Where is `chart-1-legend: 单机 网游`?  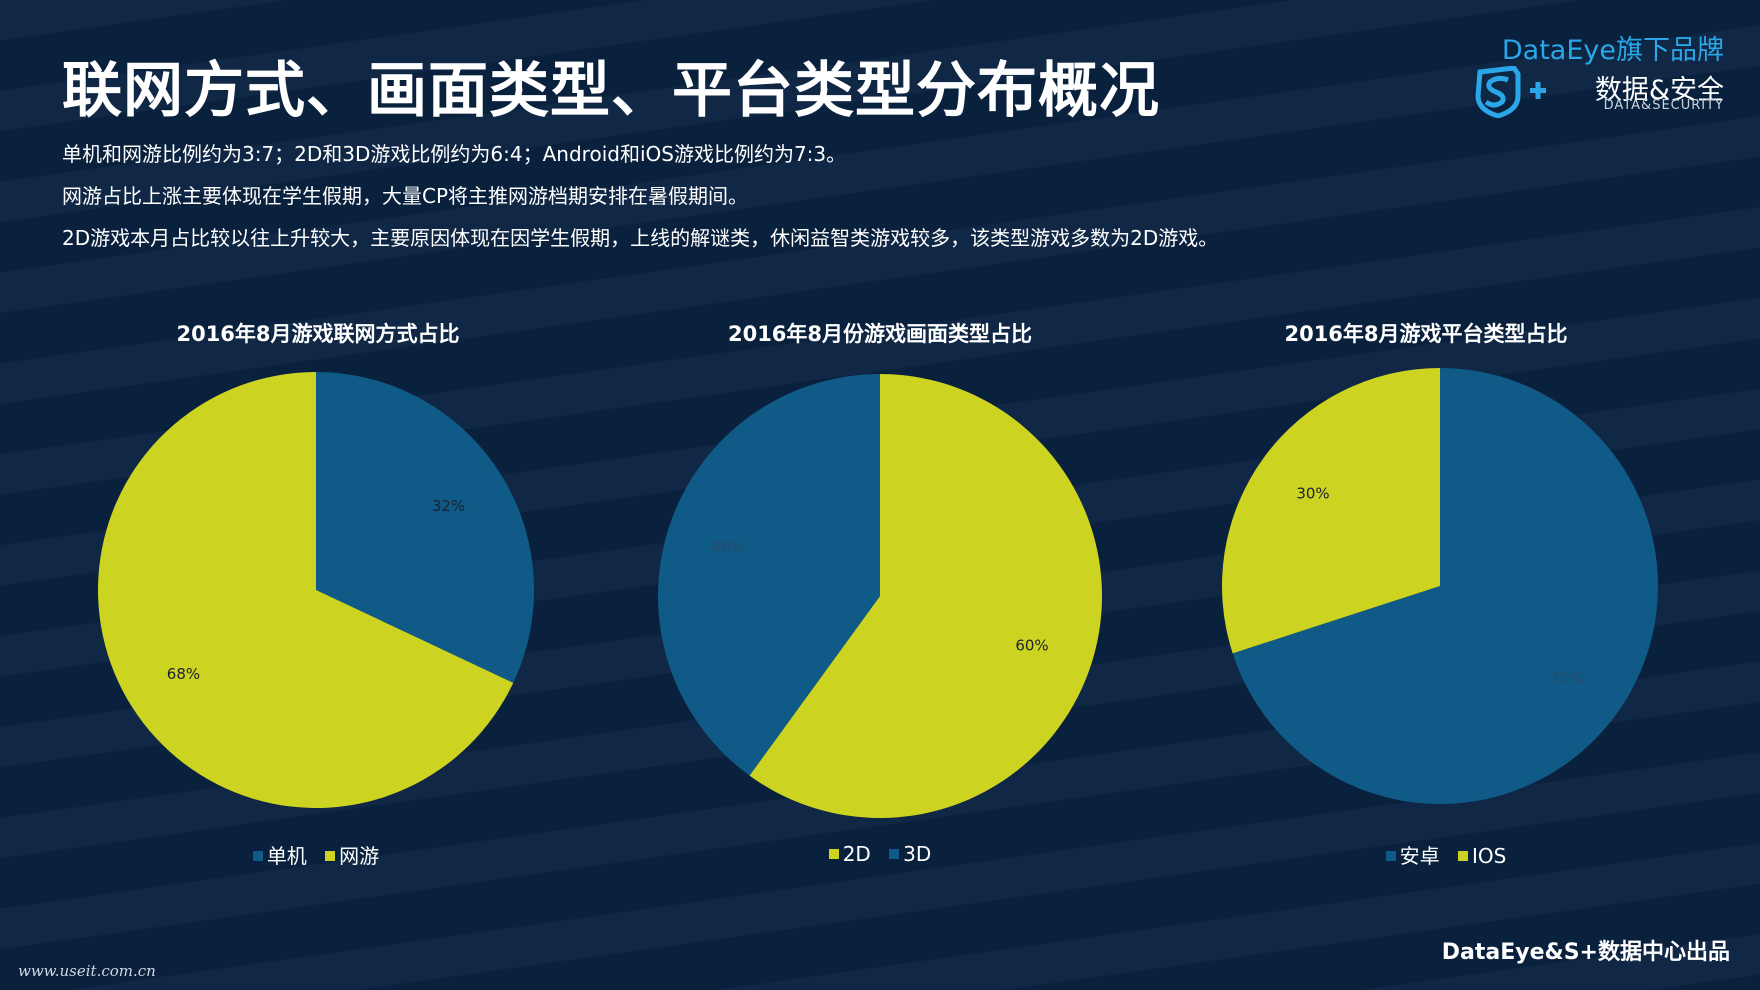 chart-1-legend: 单机 网游 is located at coordinates (316, 854).